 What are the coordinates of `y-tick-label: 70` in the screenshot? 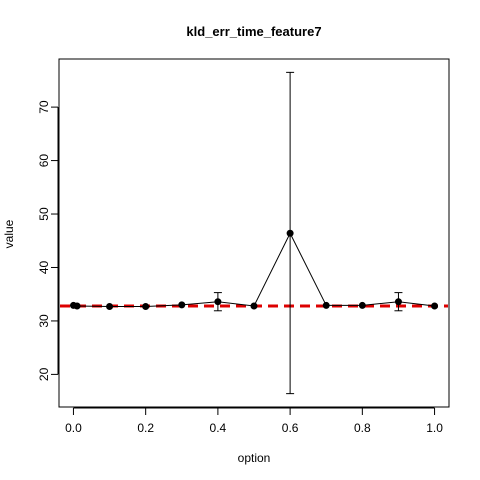 It's located at (44, 107).